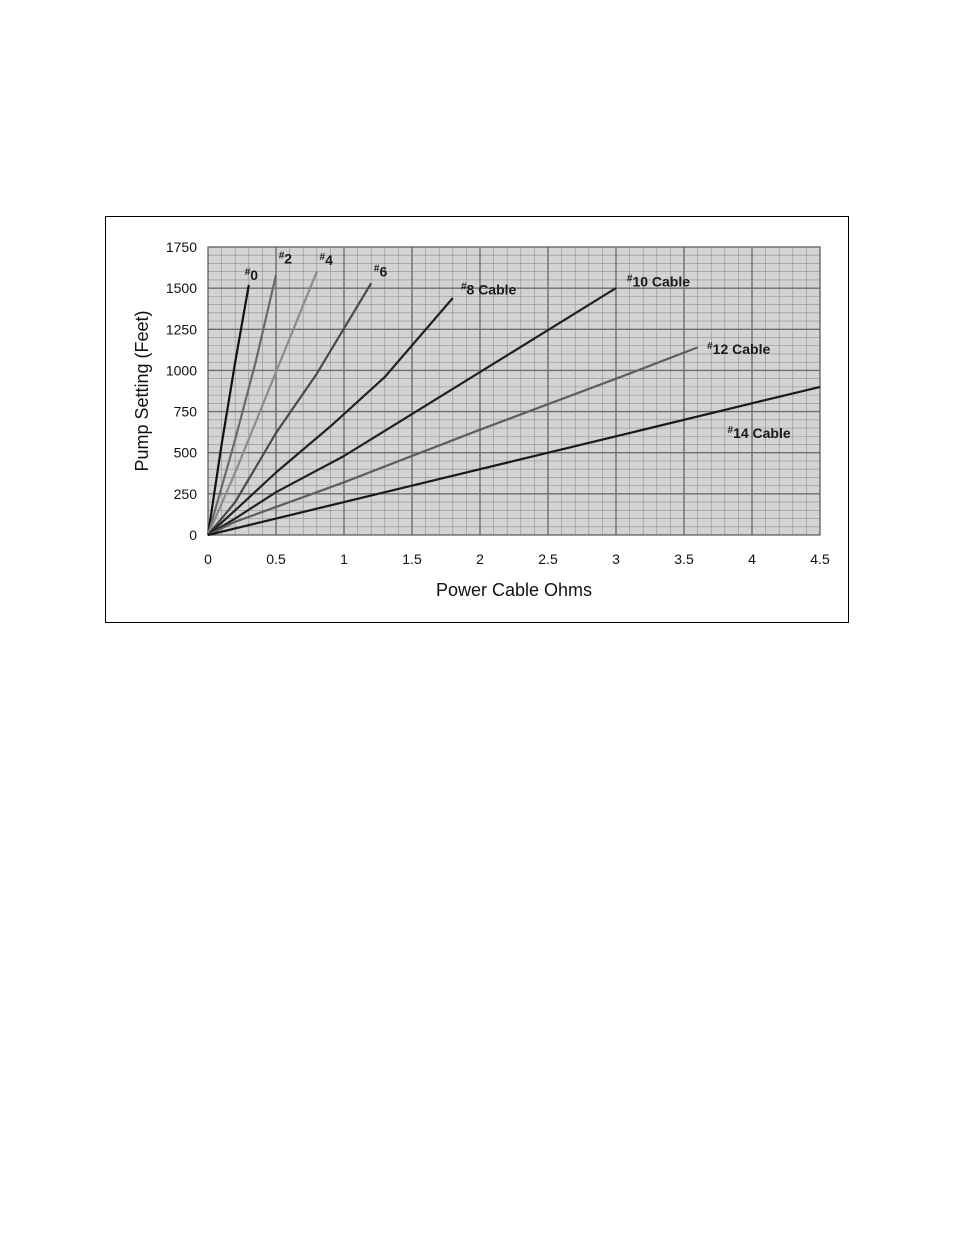 Image resolution: width=954 pixels, height=1235 pixels. Describe the element at coordinates (186, 494) in the screenshot. I see `y-tick-label: 250` at that location.